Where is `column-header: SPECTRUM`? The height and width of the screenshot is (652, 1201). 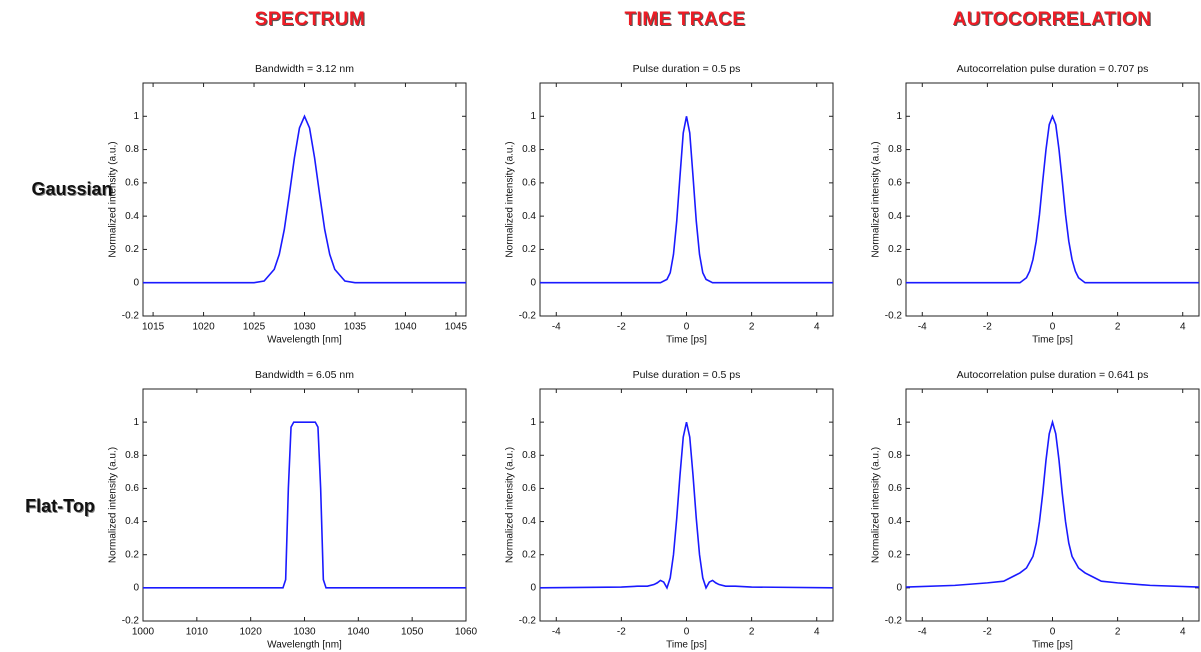
column-header: SPECTRUM is located at coordinates (310, 19).